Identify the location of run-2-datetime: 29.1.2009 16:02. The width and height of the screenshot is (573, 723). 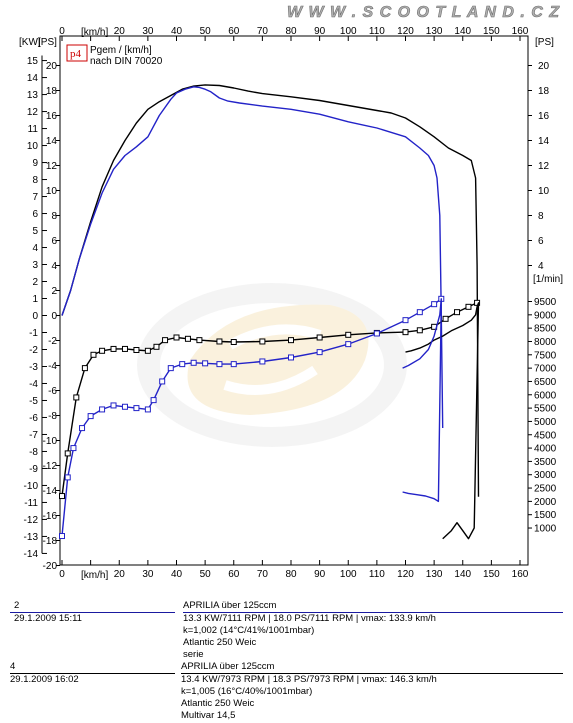
(44, 679).